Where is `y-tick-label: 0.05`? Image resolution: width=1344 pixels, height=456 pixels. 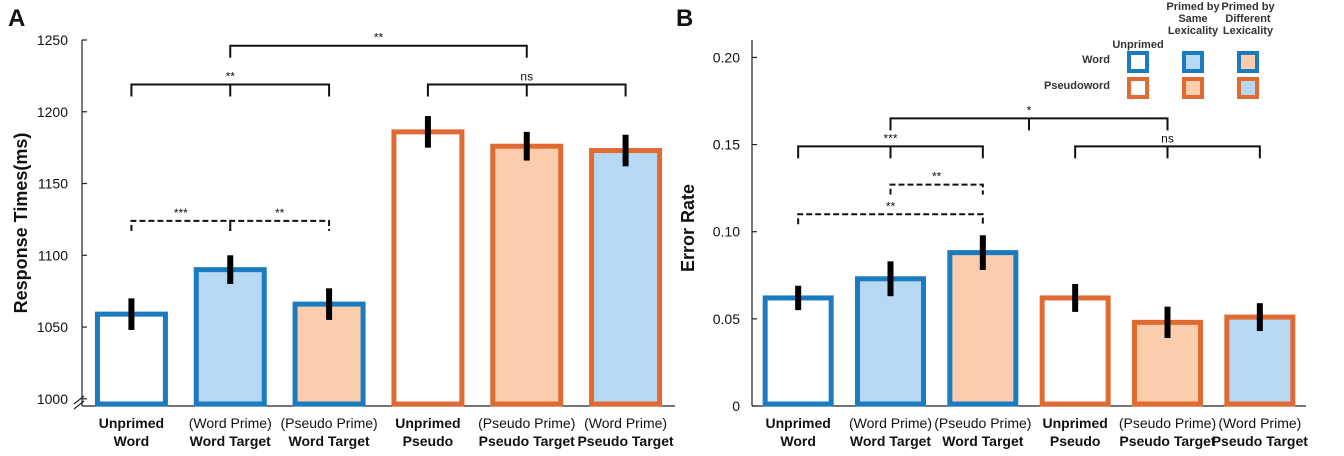
y-tick-label: 0.05 is located at coordinates (726, 319).